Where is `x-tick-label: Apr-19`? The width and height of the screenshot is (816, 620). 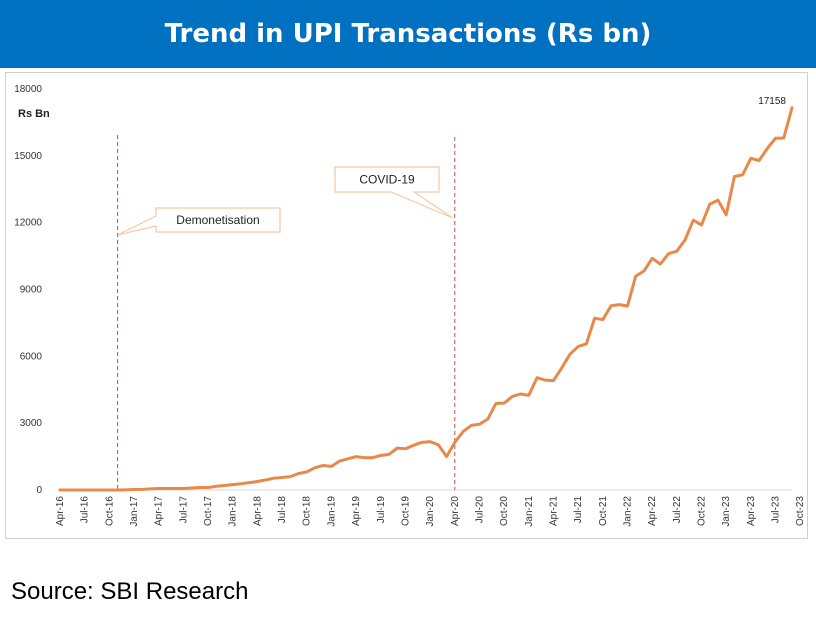
x-tick-label: Apr-19 is located at coordinates (356, 511).